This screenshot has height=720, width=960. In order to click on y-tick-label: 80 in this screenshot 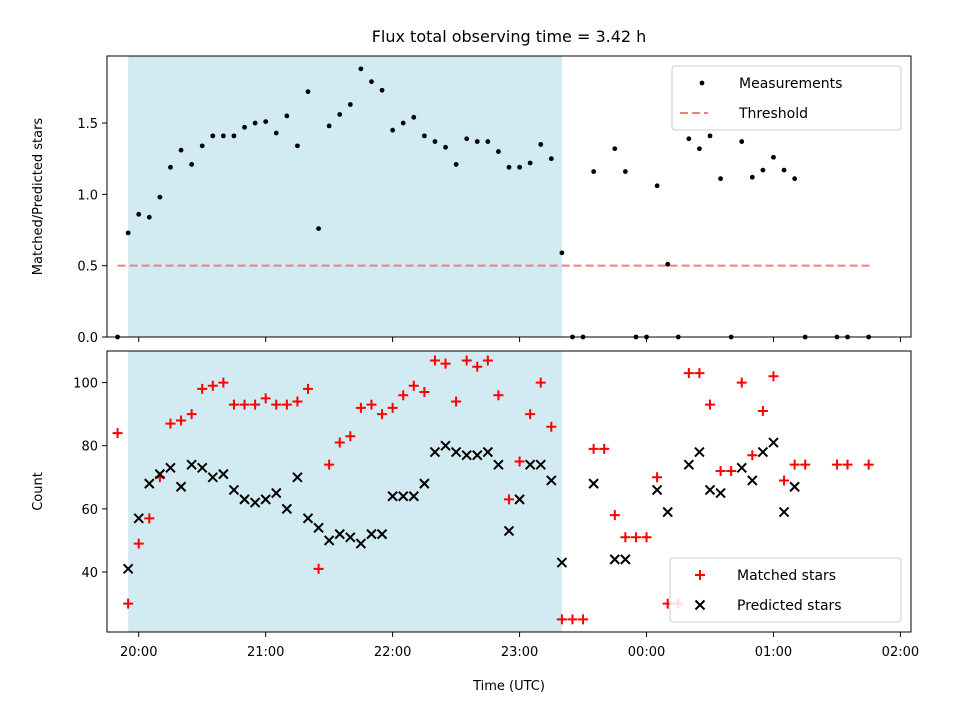, I will do `click(89, 447)`.